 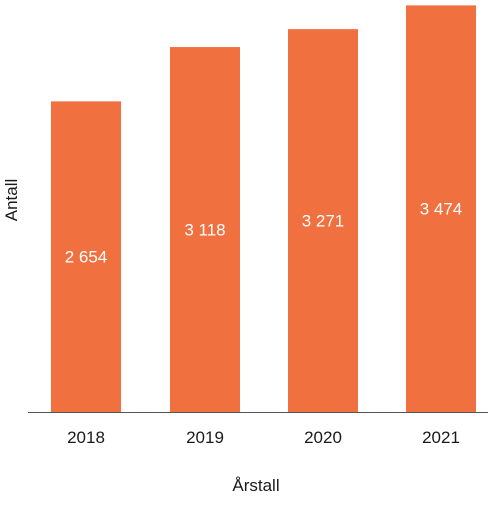 I want to click on bar-2018, so click(x=86, y=257).